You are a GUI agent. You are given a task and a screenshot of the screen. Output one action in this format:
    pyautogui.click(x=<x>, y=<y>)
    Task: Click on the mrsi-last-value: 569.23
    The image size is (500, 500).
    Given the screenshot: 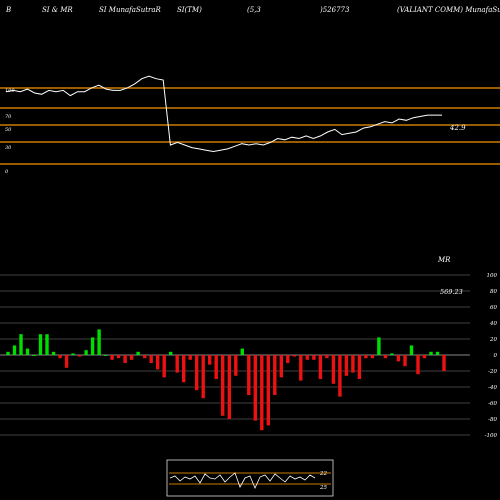 What is the action you would take?
    pyautogui.click(x=451, y=292)
    